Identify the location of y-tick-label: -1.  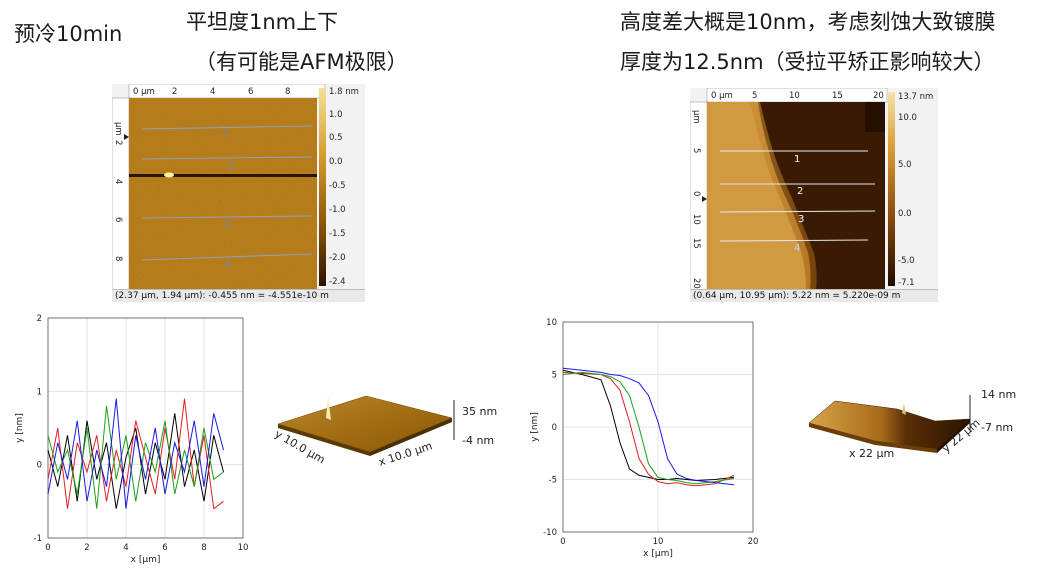
(38, 539).